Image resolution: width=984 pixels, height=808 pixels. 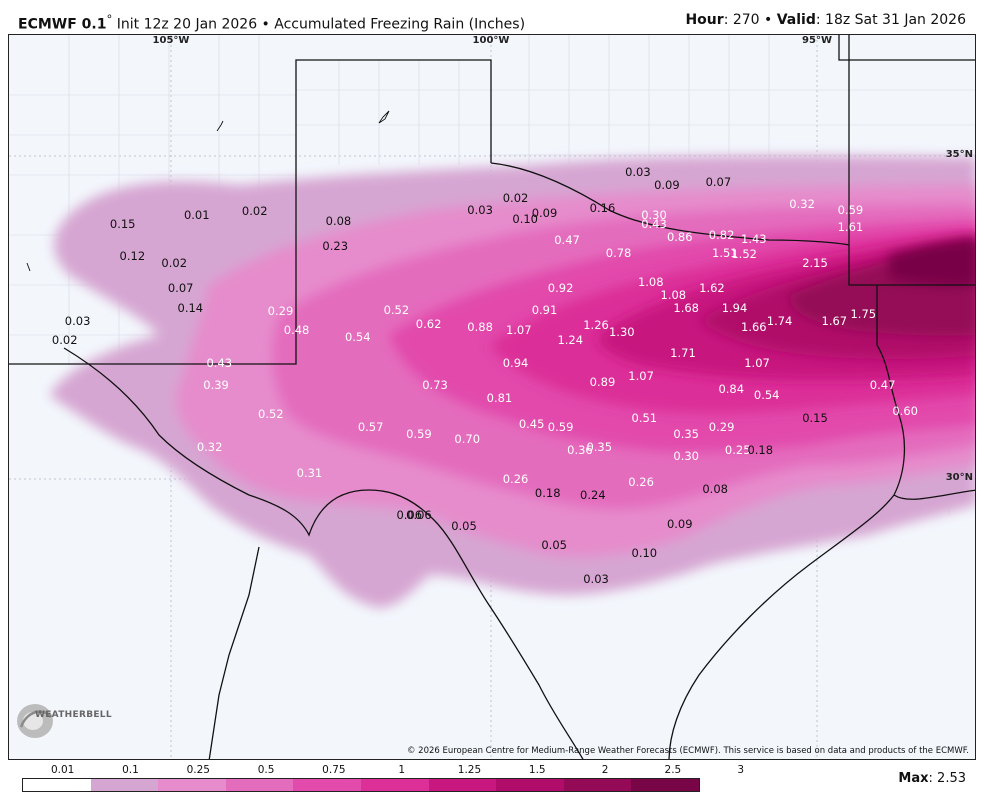 What do you see at coordinates (73, 715) in the screenshot?
I see `logo-text: WEATHERBELL` at bounding box center [73, 715].